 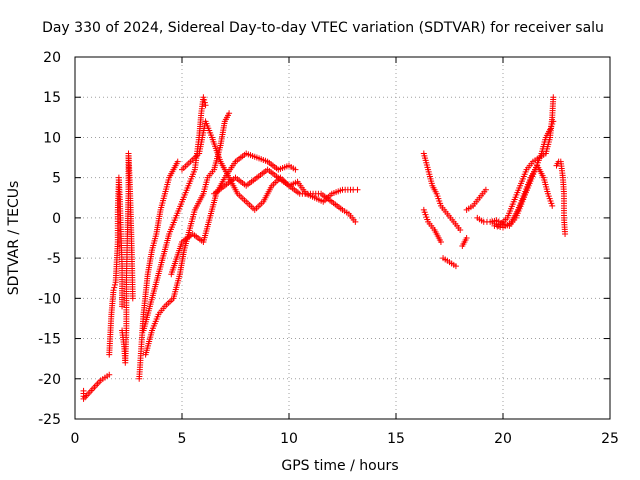 I want to click on x-tick-label: 5, so click(x=182, y=439).